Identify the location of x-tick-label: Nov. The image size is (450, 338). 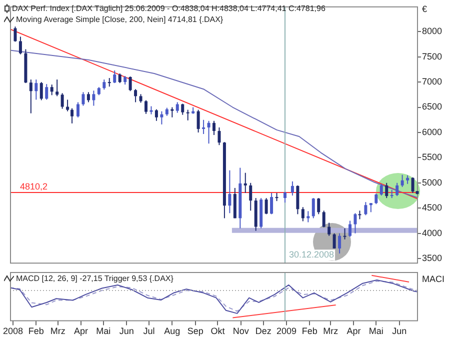
(241, 331).